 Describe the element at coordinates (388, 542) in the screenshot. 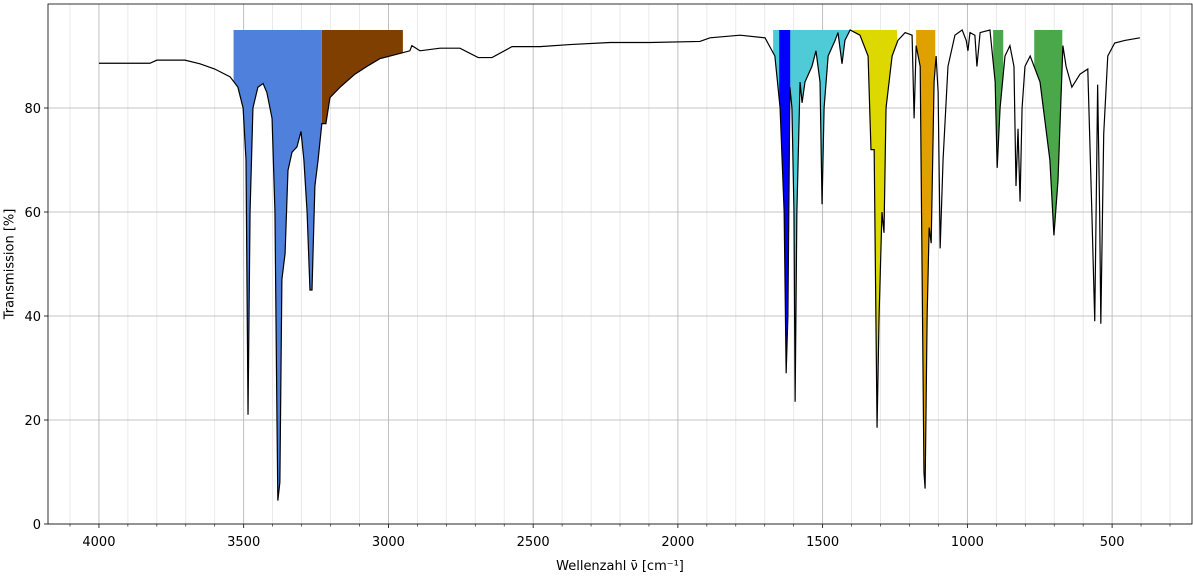

I see `x-tick-label: 3000` at that location.